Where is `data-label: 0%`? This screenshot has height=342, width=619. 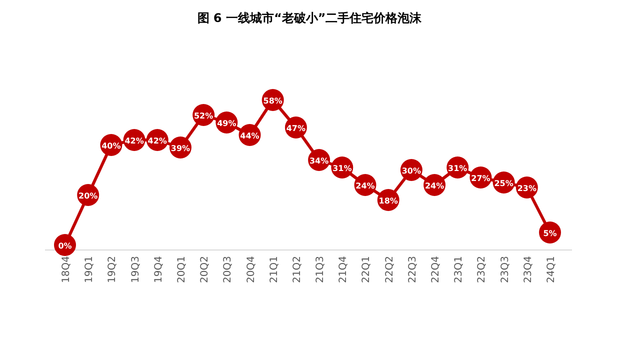
data-label: 0% is located at coordinates (65, 246).